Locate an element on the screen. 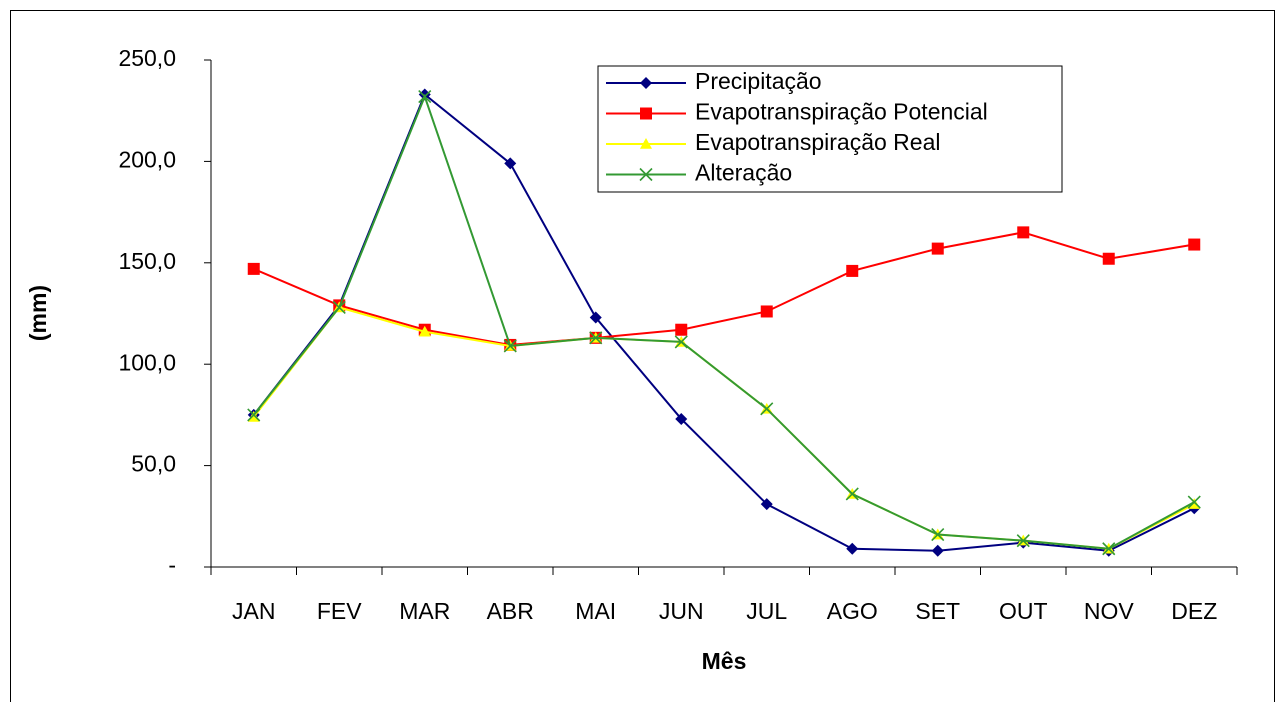 This screenshot has height=702, width=1285. y-tick-label: 50,0 is located at coordinates (153, 464).